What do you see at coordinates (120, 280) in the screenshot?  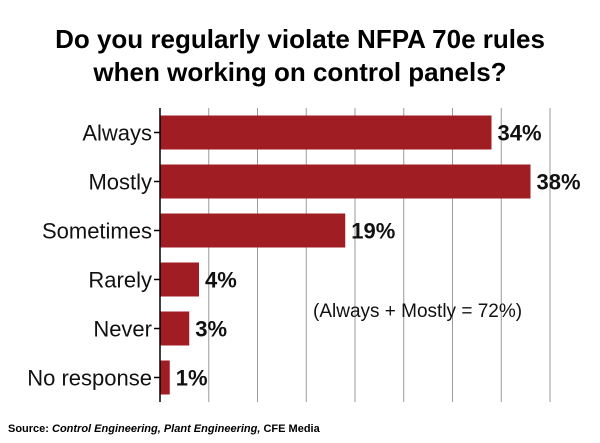 I see `category-label: Rarely` at bounding box center [120, 280].